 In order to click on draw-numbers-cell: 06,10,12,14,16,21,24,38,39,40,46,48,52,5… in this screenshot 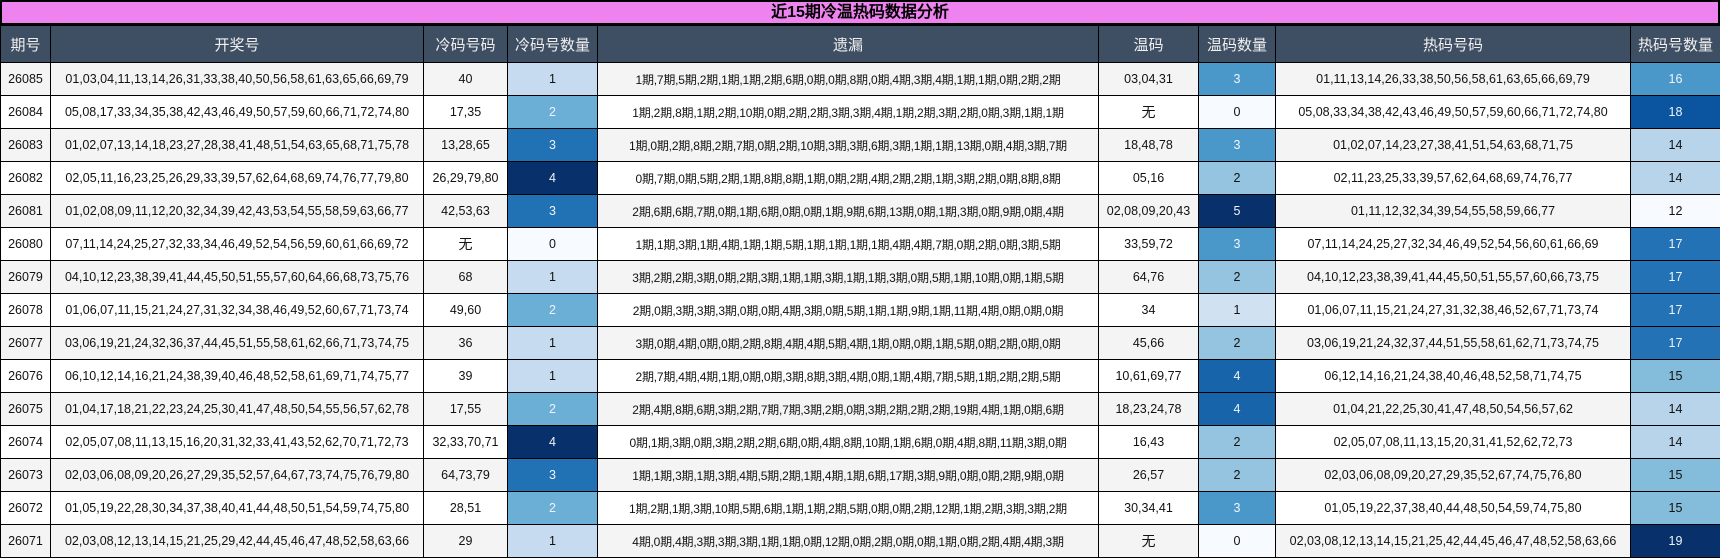, I will do `click(237, 376)`.